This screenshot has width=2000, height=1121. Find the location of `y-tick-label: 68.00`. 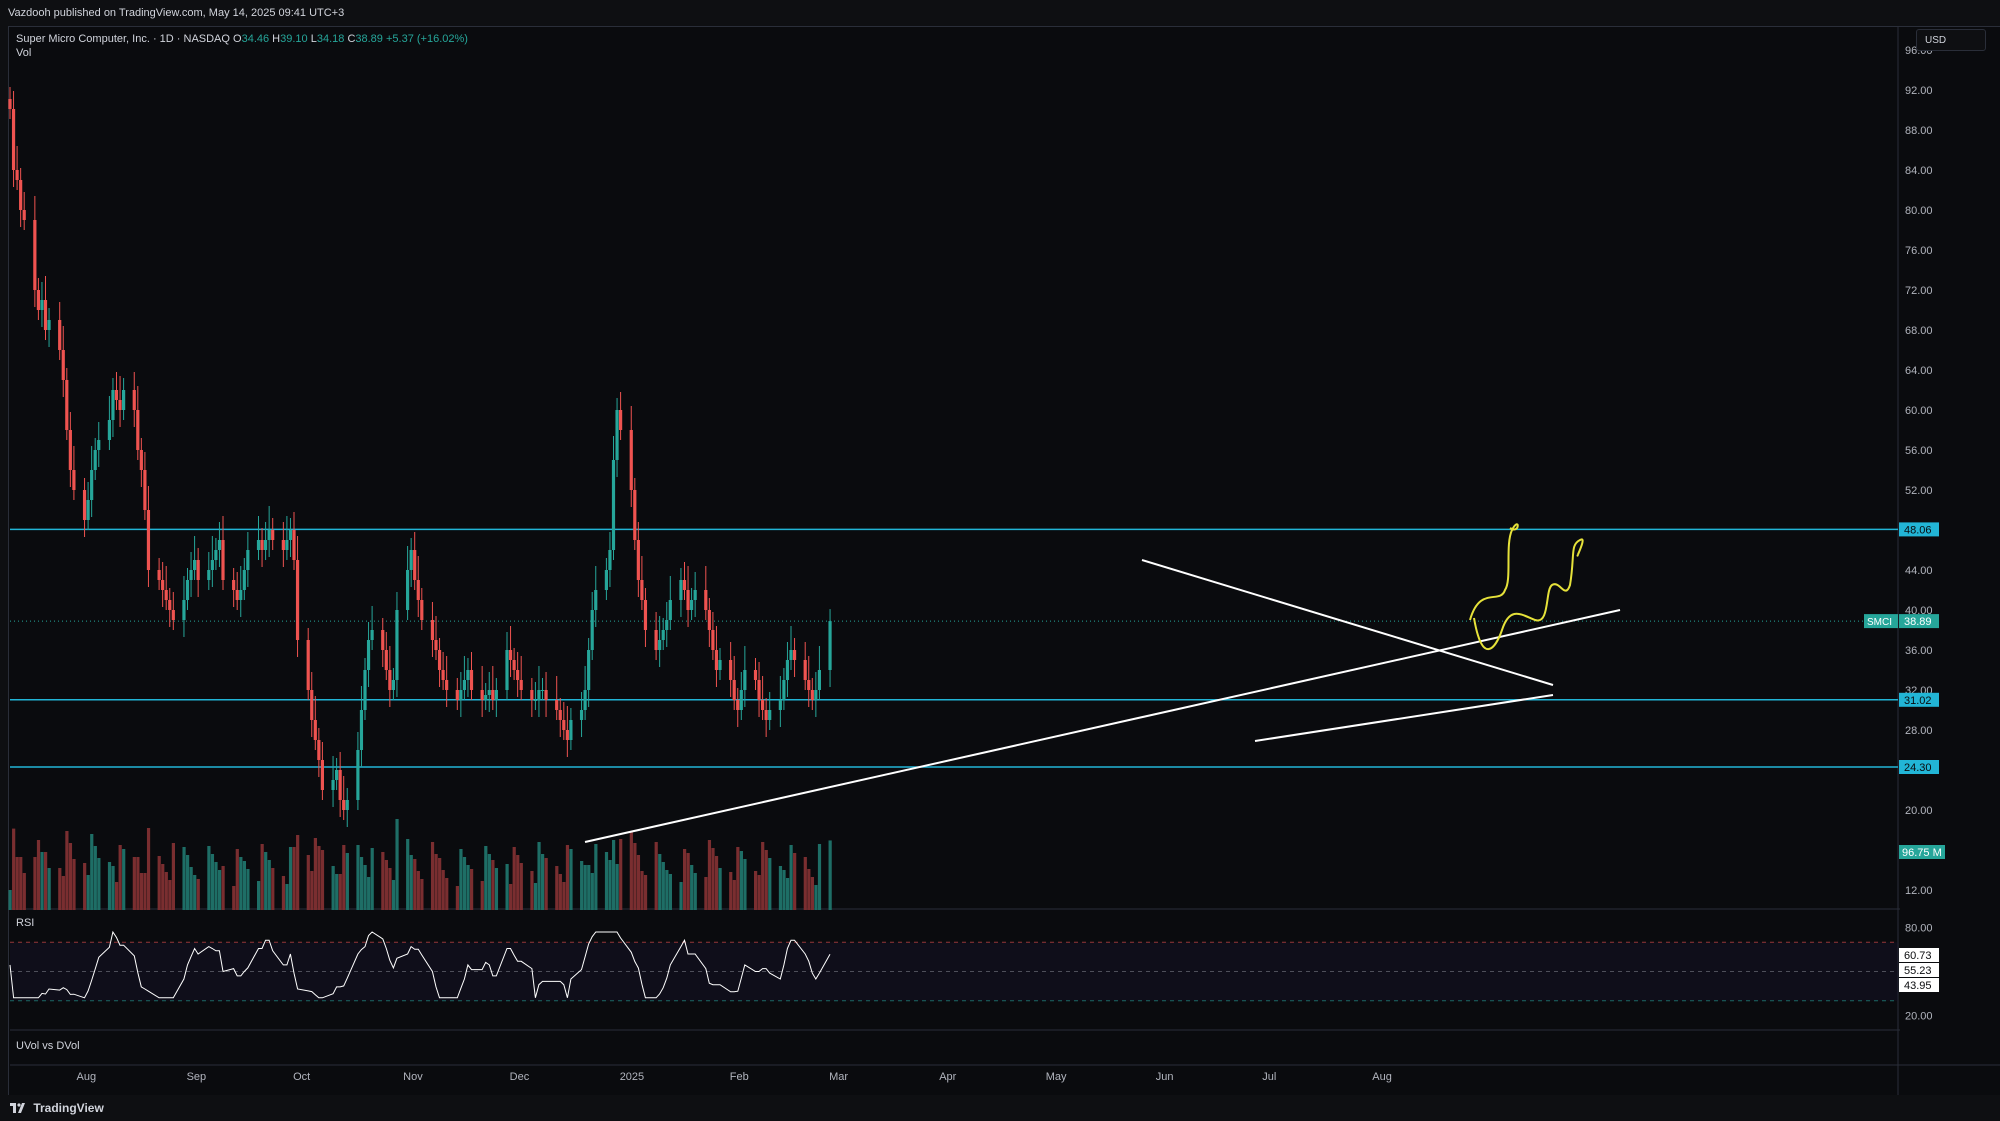

y-tick-label: 68.00 is located at coordinates (1919, 331).